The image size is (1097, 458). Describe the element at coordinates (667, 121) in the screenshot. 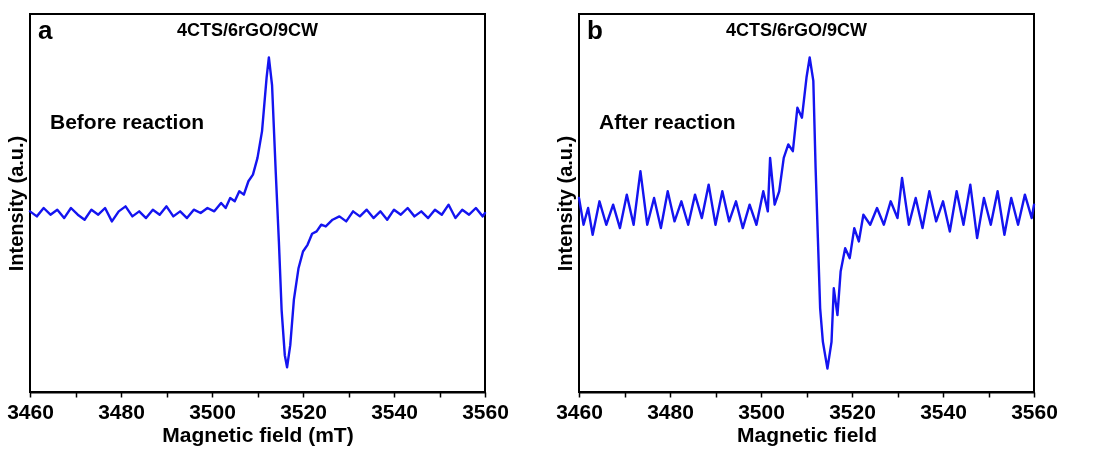

I see `annotation: After reaction` at that location.